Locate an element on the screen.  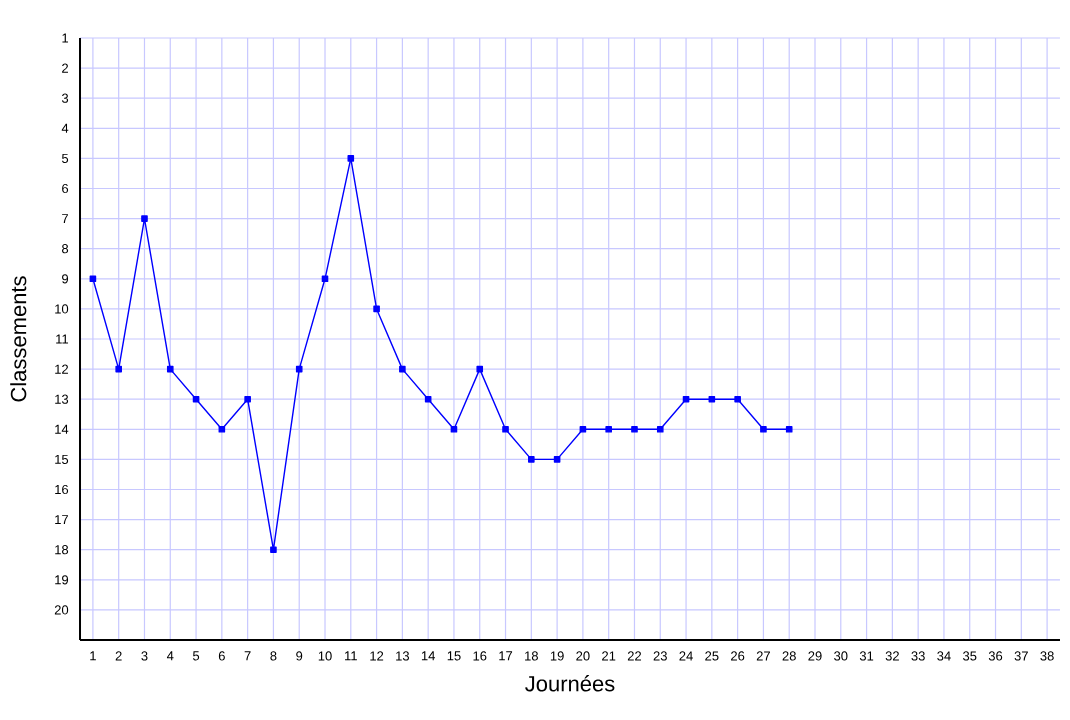
x-axis-title: Journées is located at coordinates (570, 683).